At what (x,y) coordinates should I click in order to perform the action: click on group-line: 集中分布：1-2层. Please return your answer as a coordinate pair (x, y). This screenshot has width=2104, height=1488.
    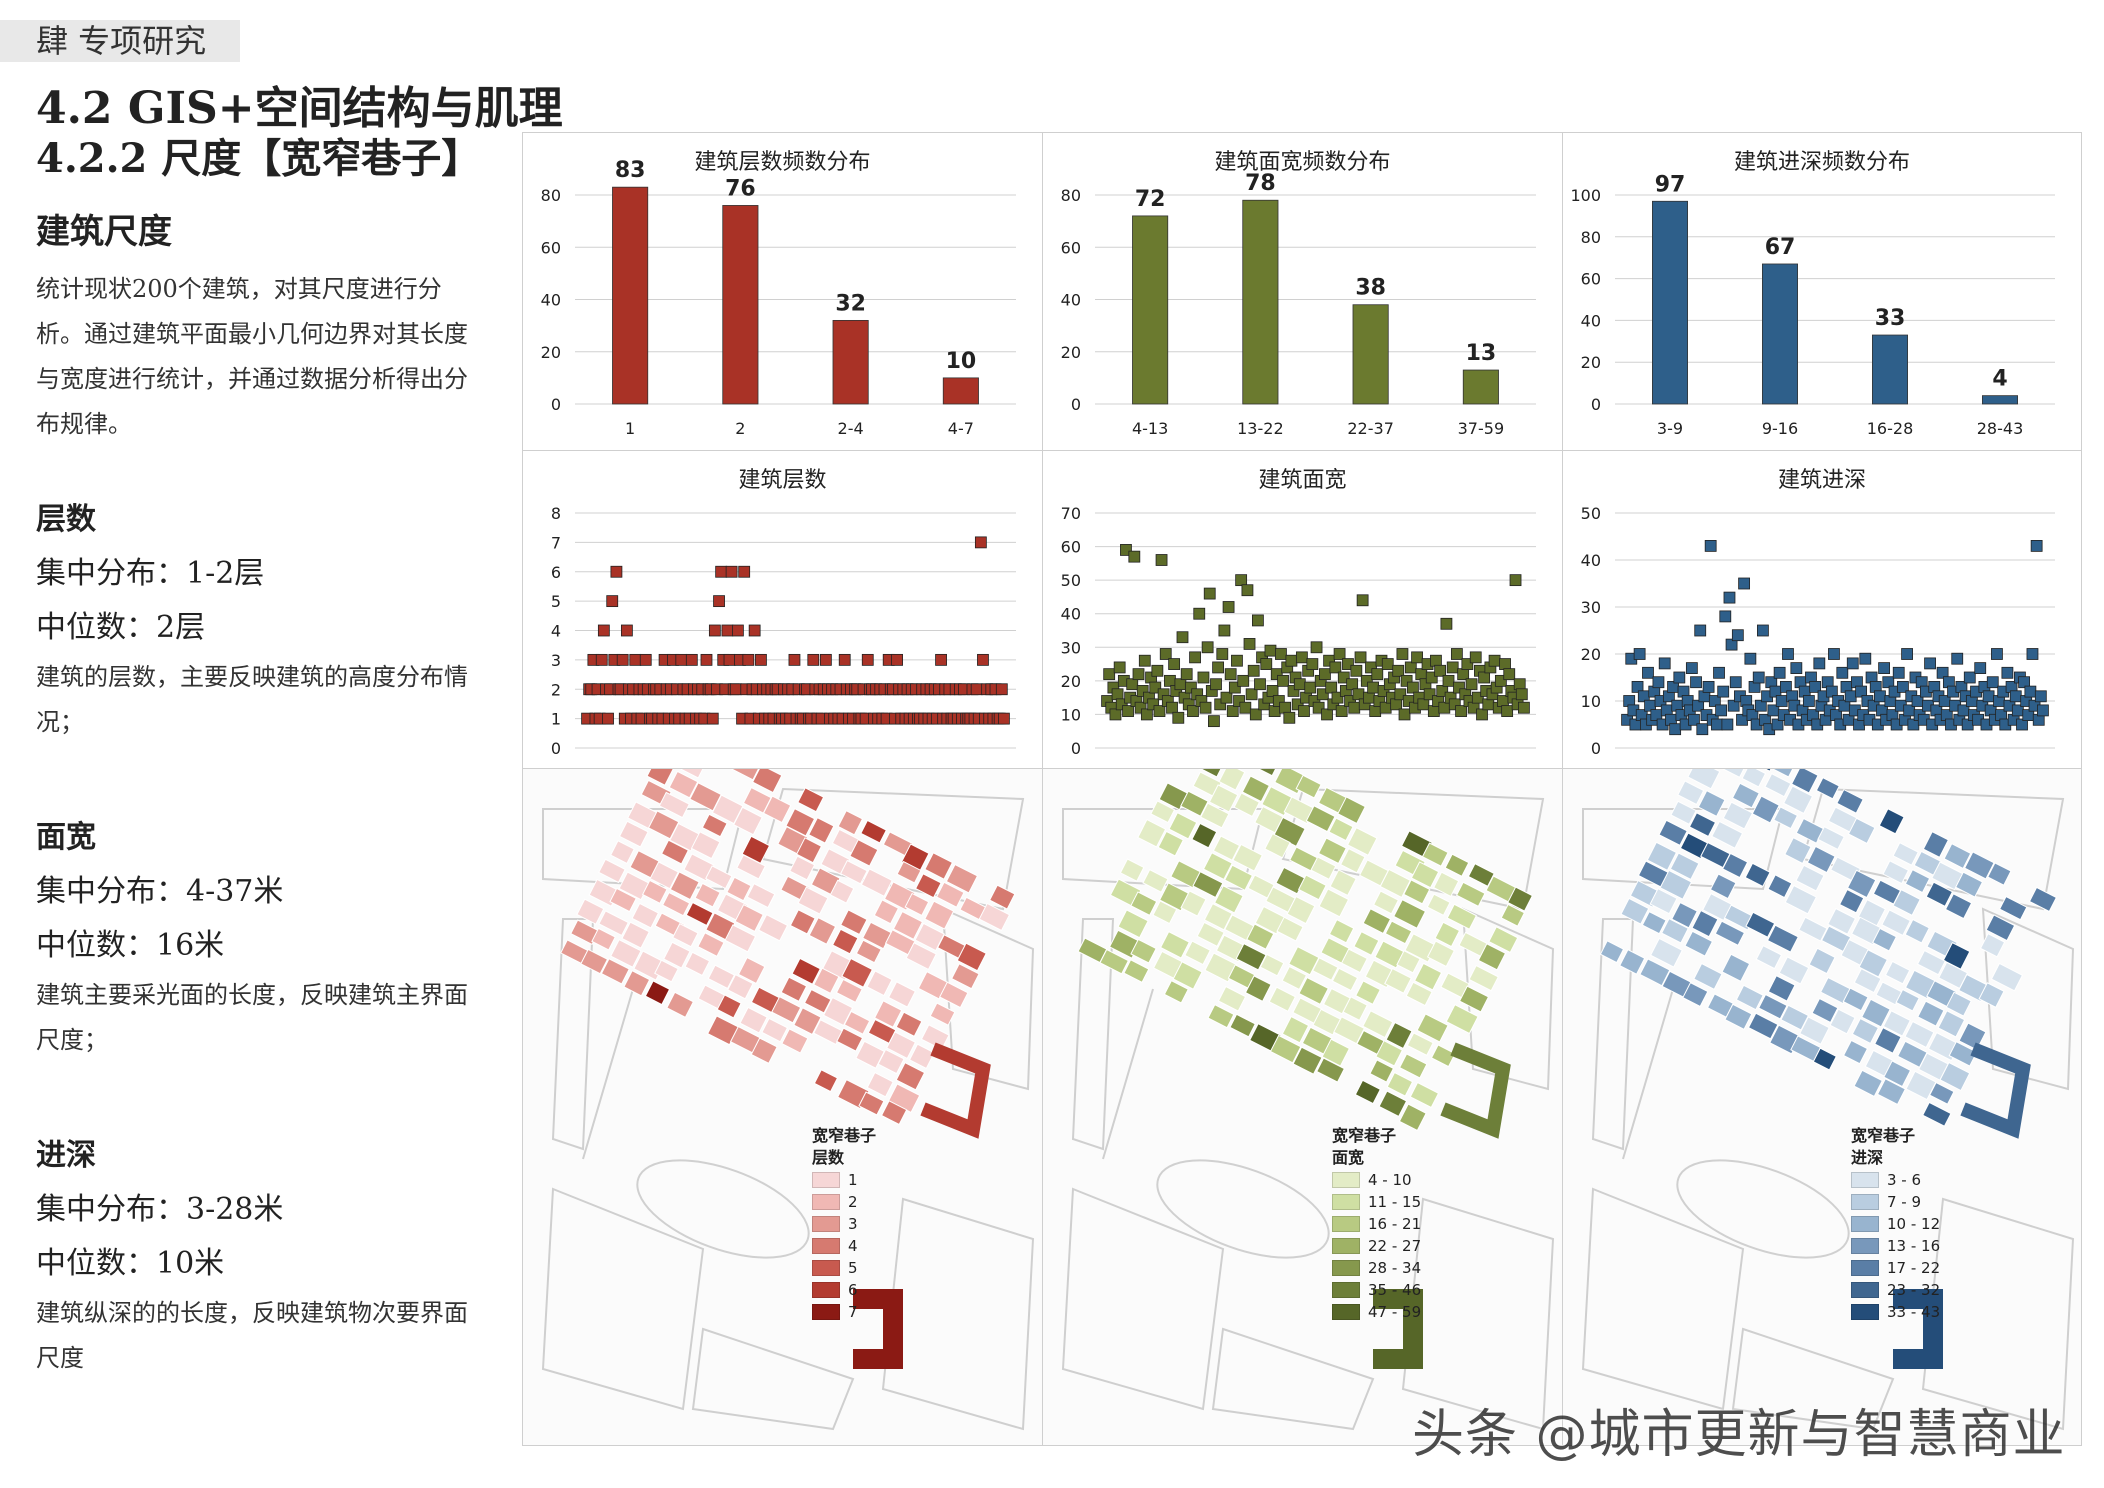
    Looking at the image, I should click on (150, 573).